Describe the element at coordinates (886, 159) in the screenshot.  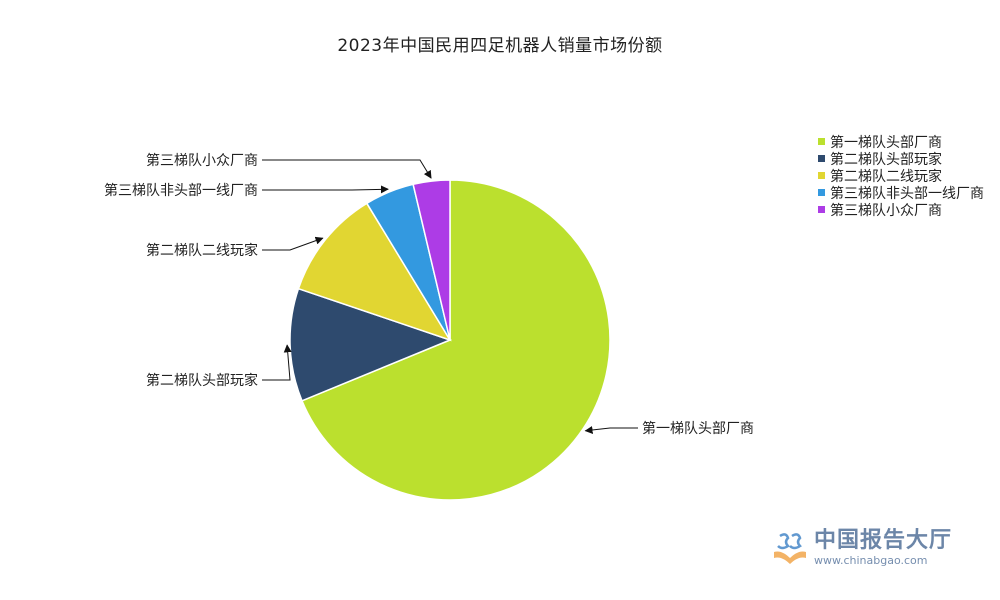
I see `legend-label-2: 第二梯队头部玩家` at that location.